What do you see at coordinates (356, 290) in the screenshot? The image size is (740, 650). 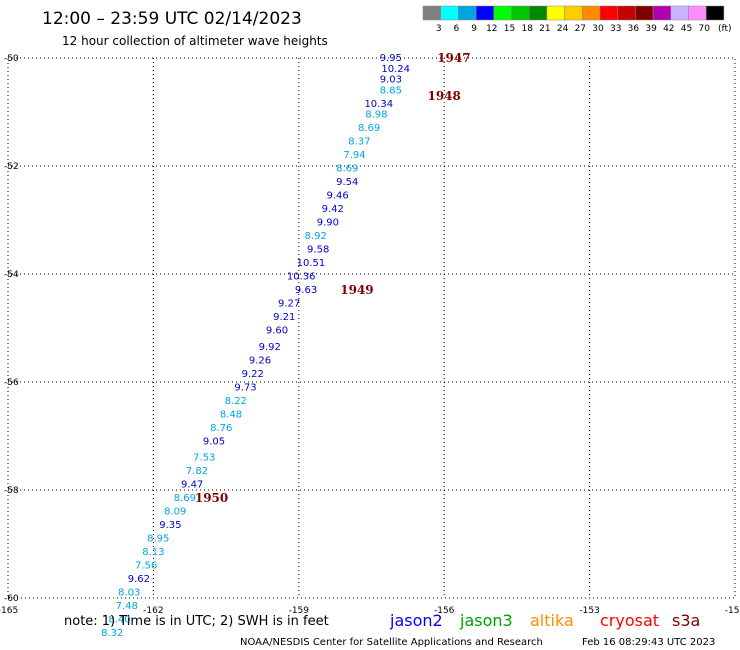 I see `time-label: 1949` at bounding box center [356, 290].